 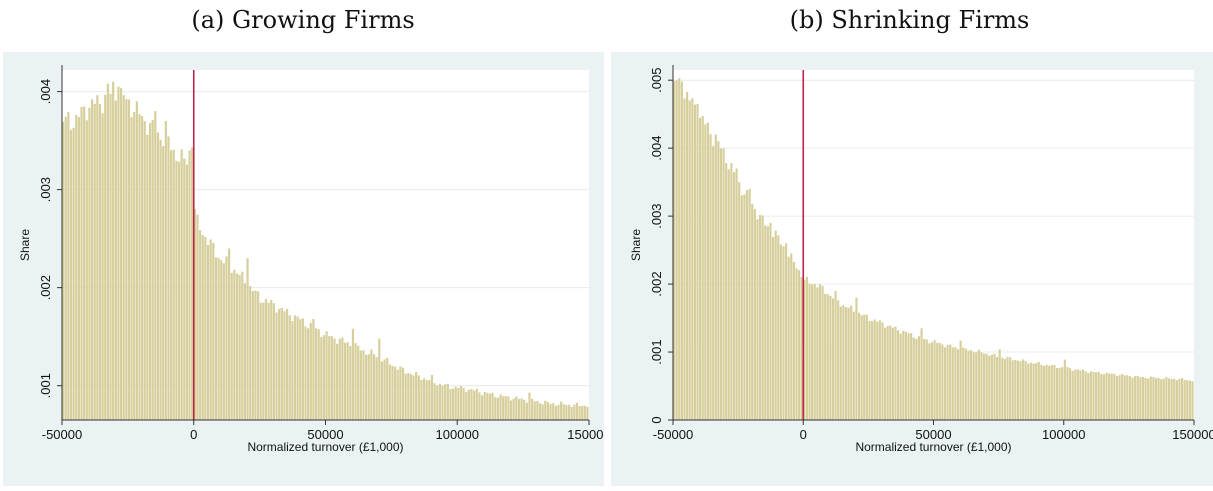 I want to click on y-axis-label: Share, so click(x=25, y=245).